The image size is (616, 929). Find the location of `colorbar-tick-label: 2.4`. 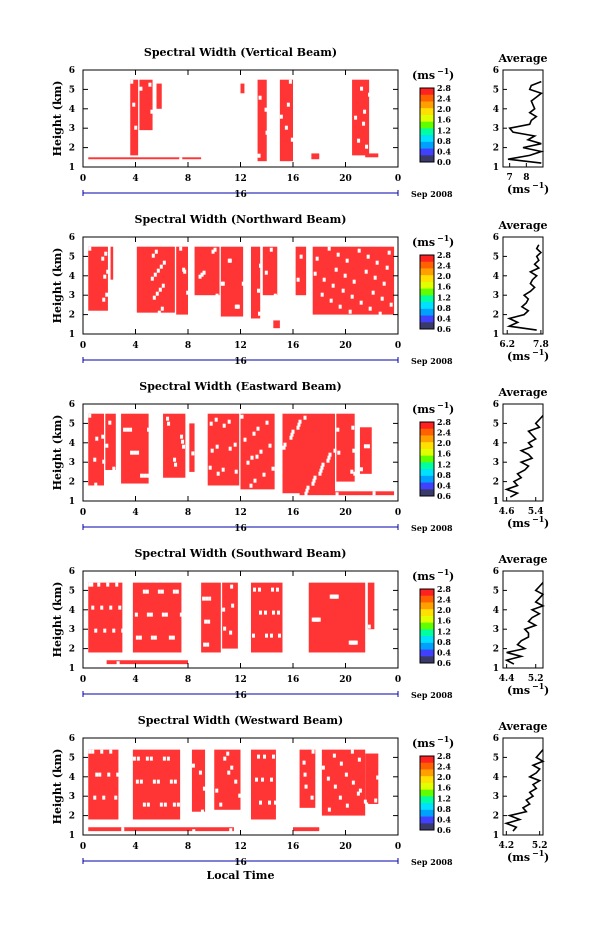

colorbar-tick-label: 2.4 is located at coordinates (444, 266).